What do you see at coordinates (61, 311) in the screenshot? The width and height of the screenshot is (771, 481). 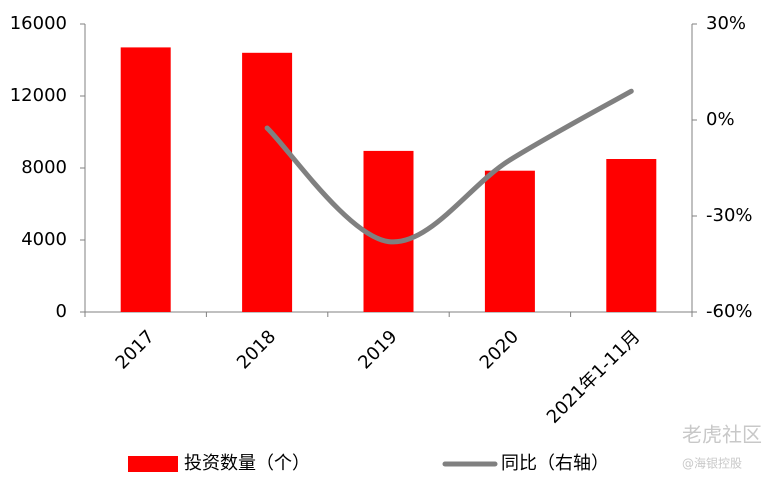 I see `y-tick-label: 0` at bounding box center [61, 311].